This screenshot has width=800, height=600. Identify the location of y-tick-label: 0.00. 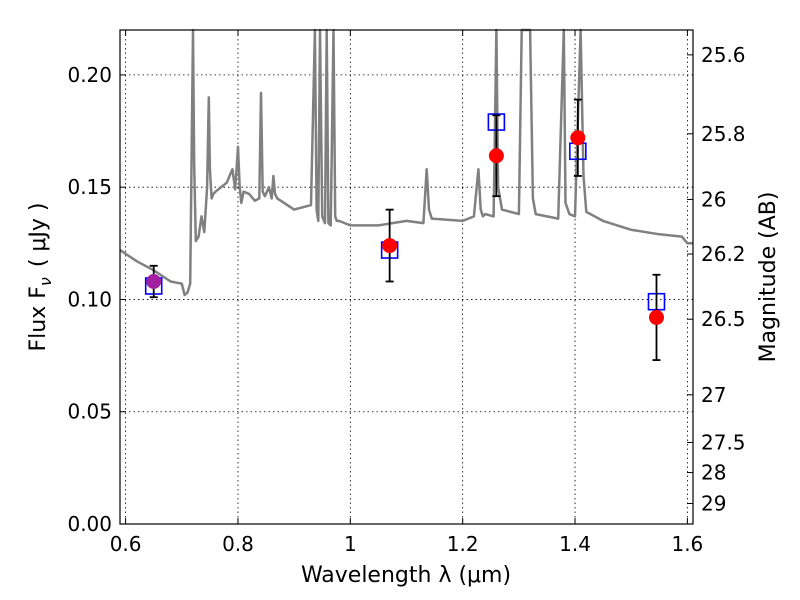
(89, 524).